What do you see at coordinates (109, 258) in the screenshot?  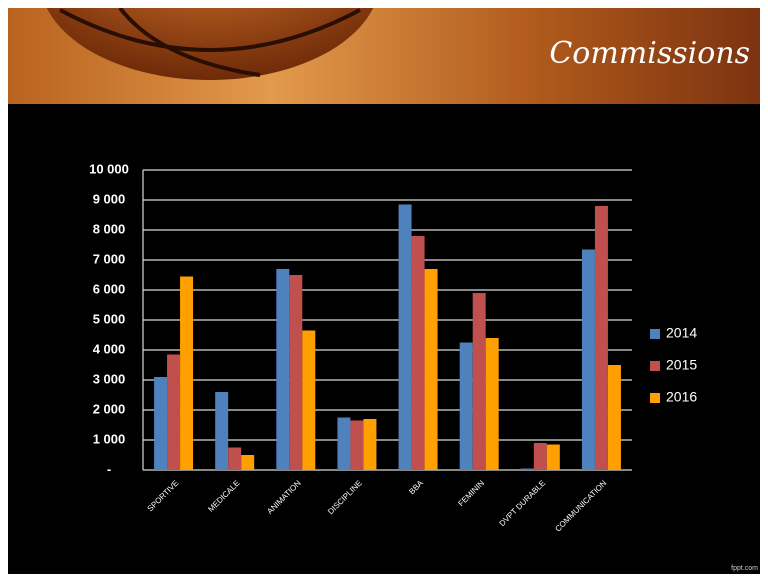 I see `y-tick-label: 7 000` at bounding box center [109, 258].